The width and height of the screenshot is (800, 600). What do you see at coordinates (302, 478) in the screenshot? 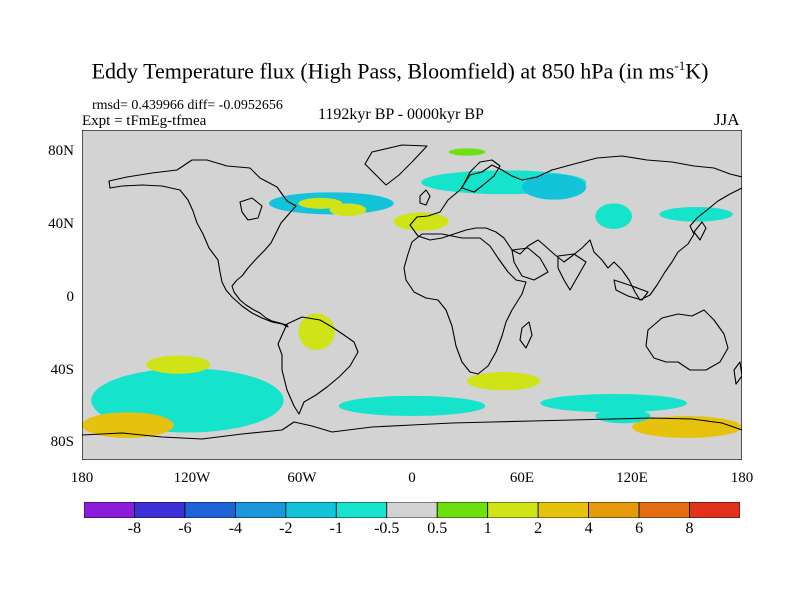
I see `lon-label-60w: 60W` at bounding box center [302, 478].